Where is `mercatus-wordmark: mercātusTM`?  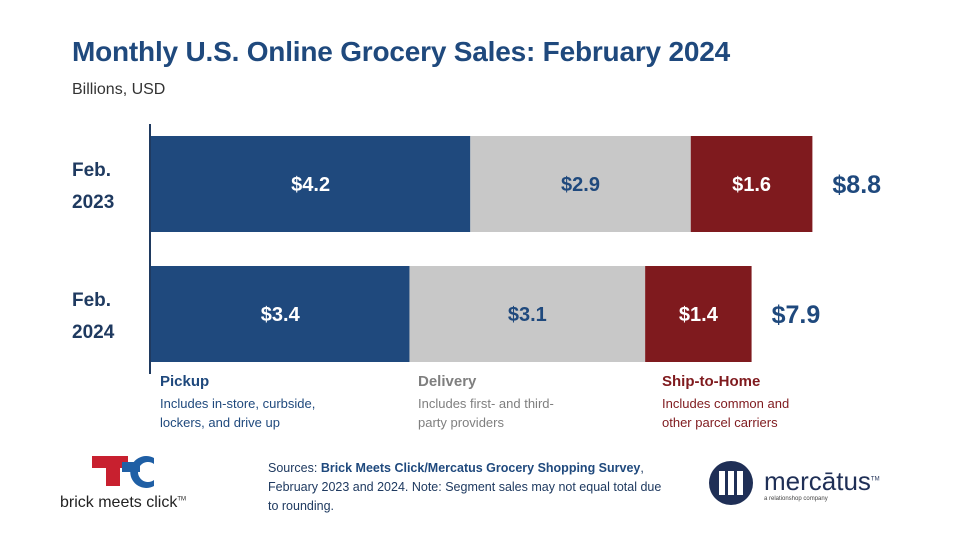
mercatus-wordmark: mercātusTM is located at coordinates (822, 481).